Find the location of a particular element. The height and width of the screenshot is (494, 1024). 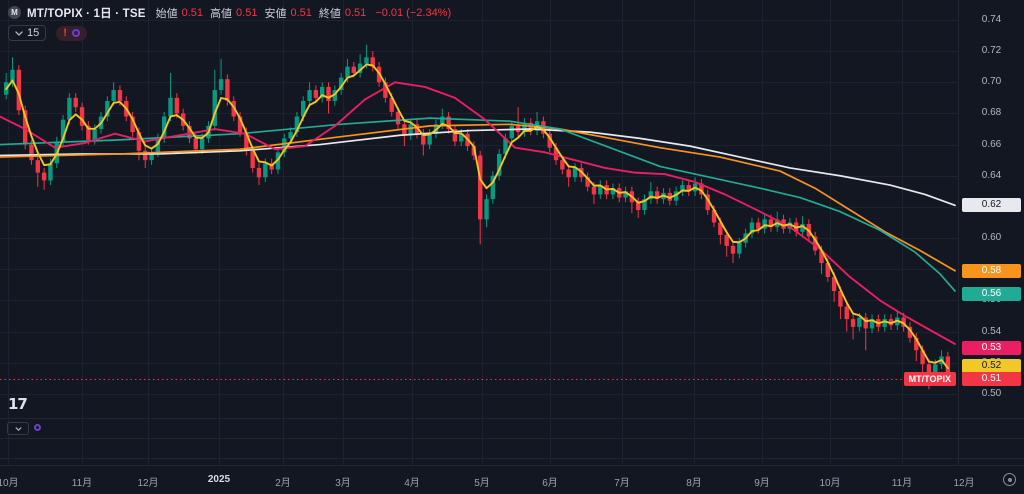

symbol-title: MT/TOPIX · 1日 · TSE is located at coordinates (86, 13).